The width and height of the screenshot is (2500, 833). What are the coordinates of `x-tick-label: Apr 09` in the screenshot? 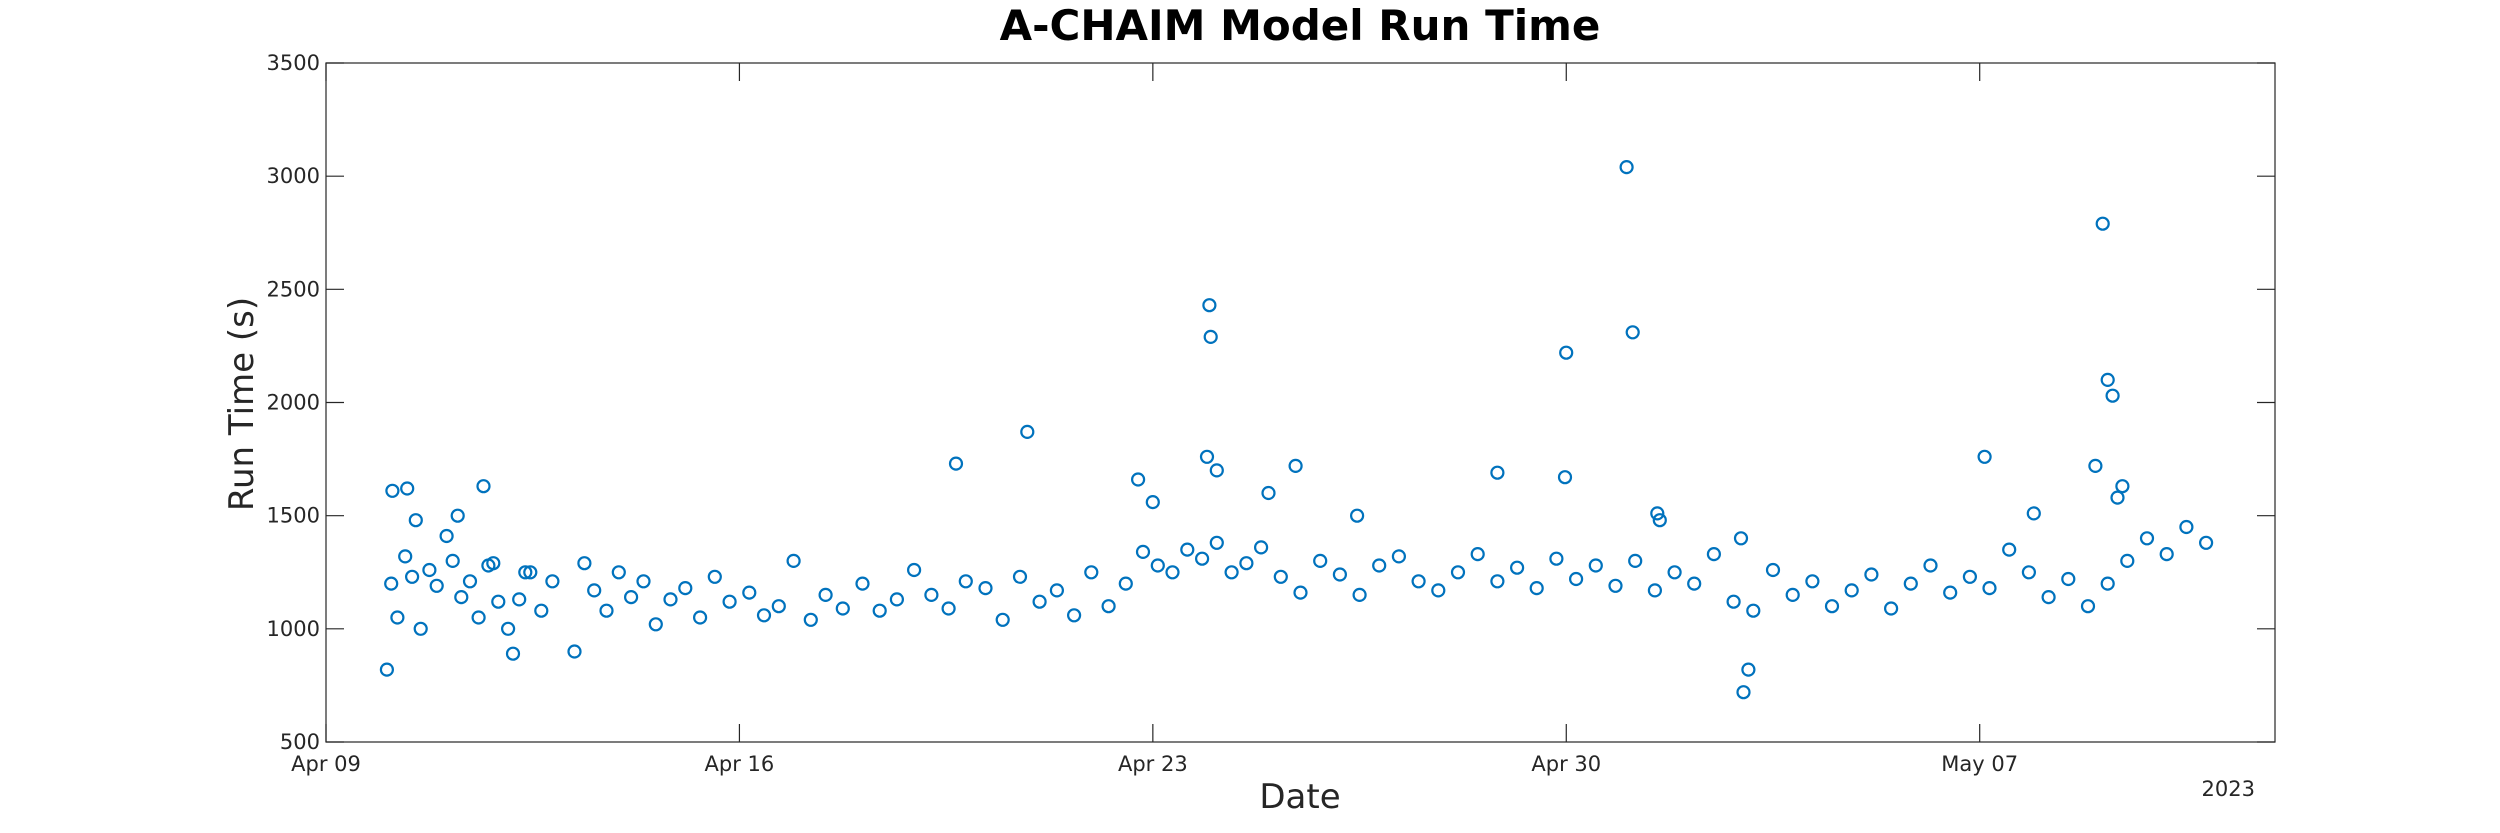 It's located at (326, 764).